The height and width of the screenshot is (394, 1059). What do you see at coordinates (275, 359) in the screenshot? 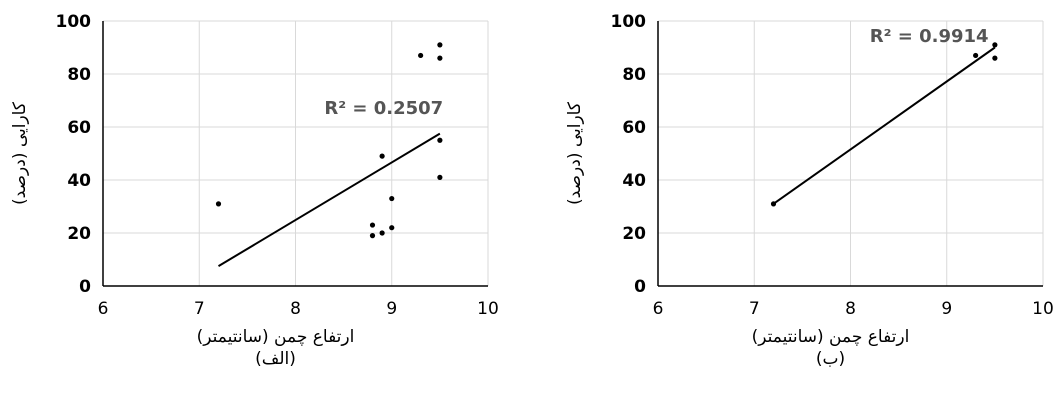
I see `panel-caption: (الف)` at bounding box center [275, 359].